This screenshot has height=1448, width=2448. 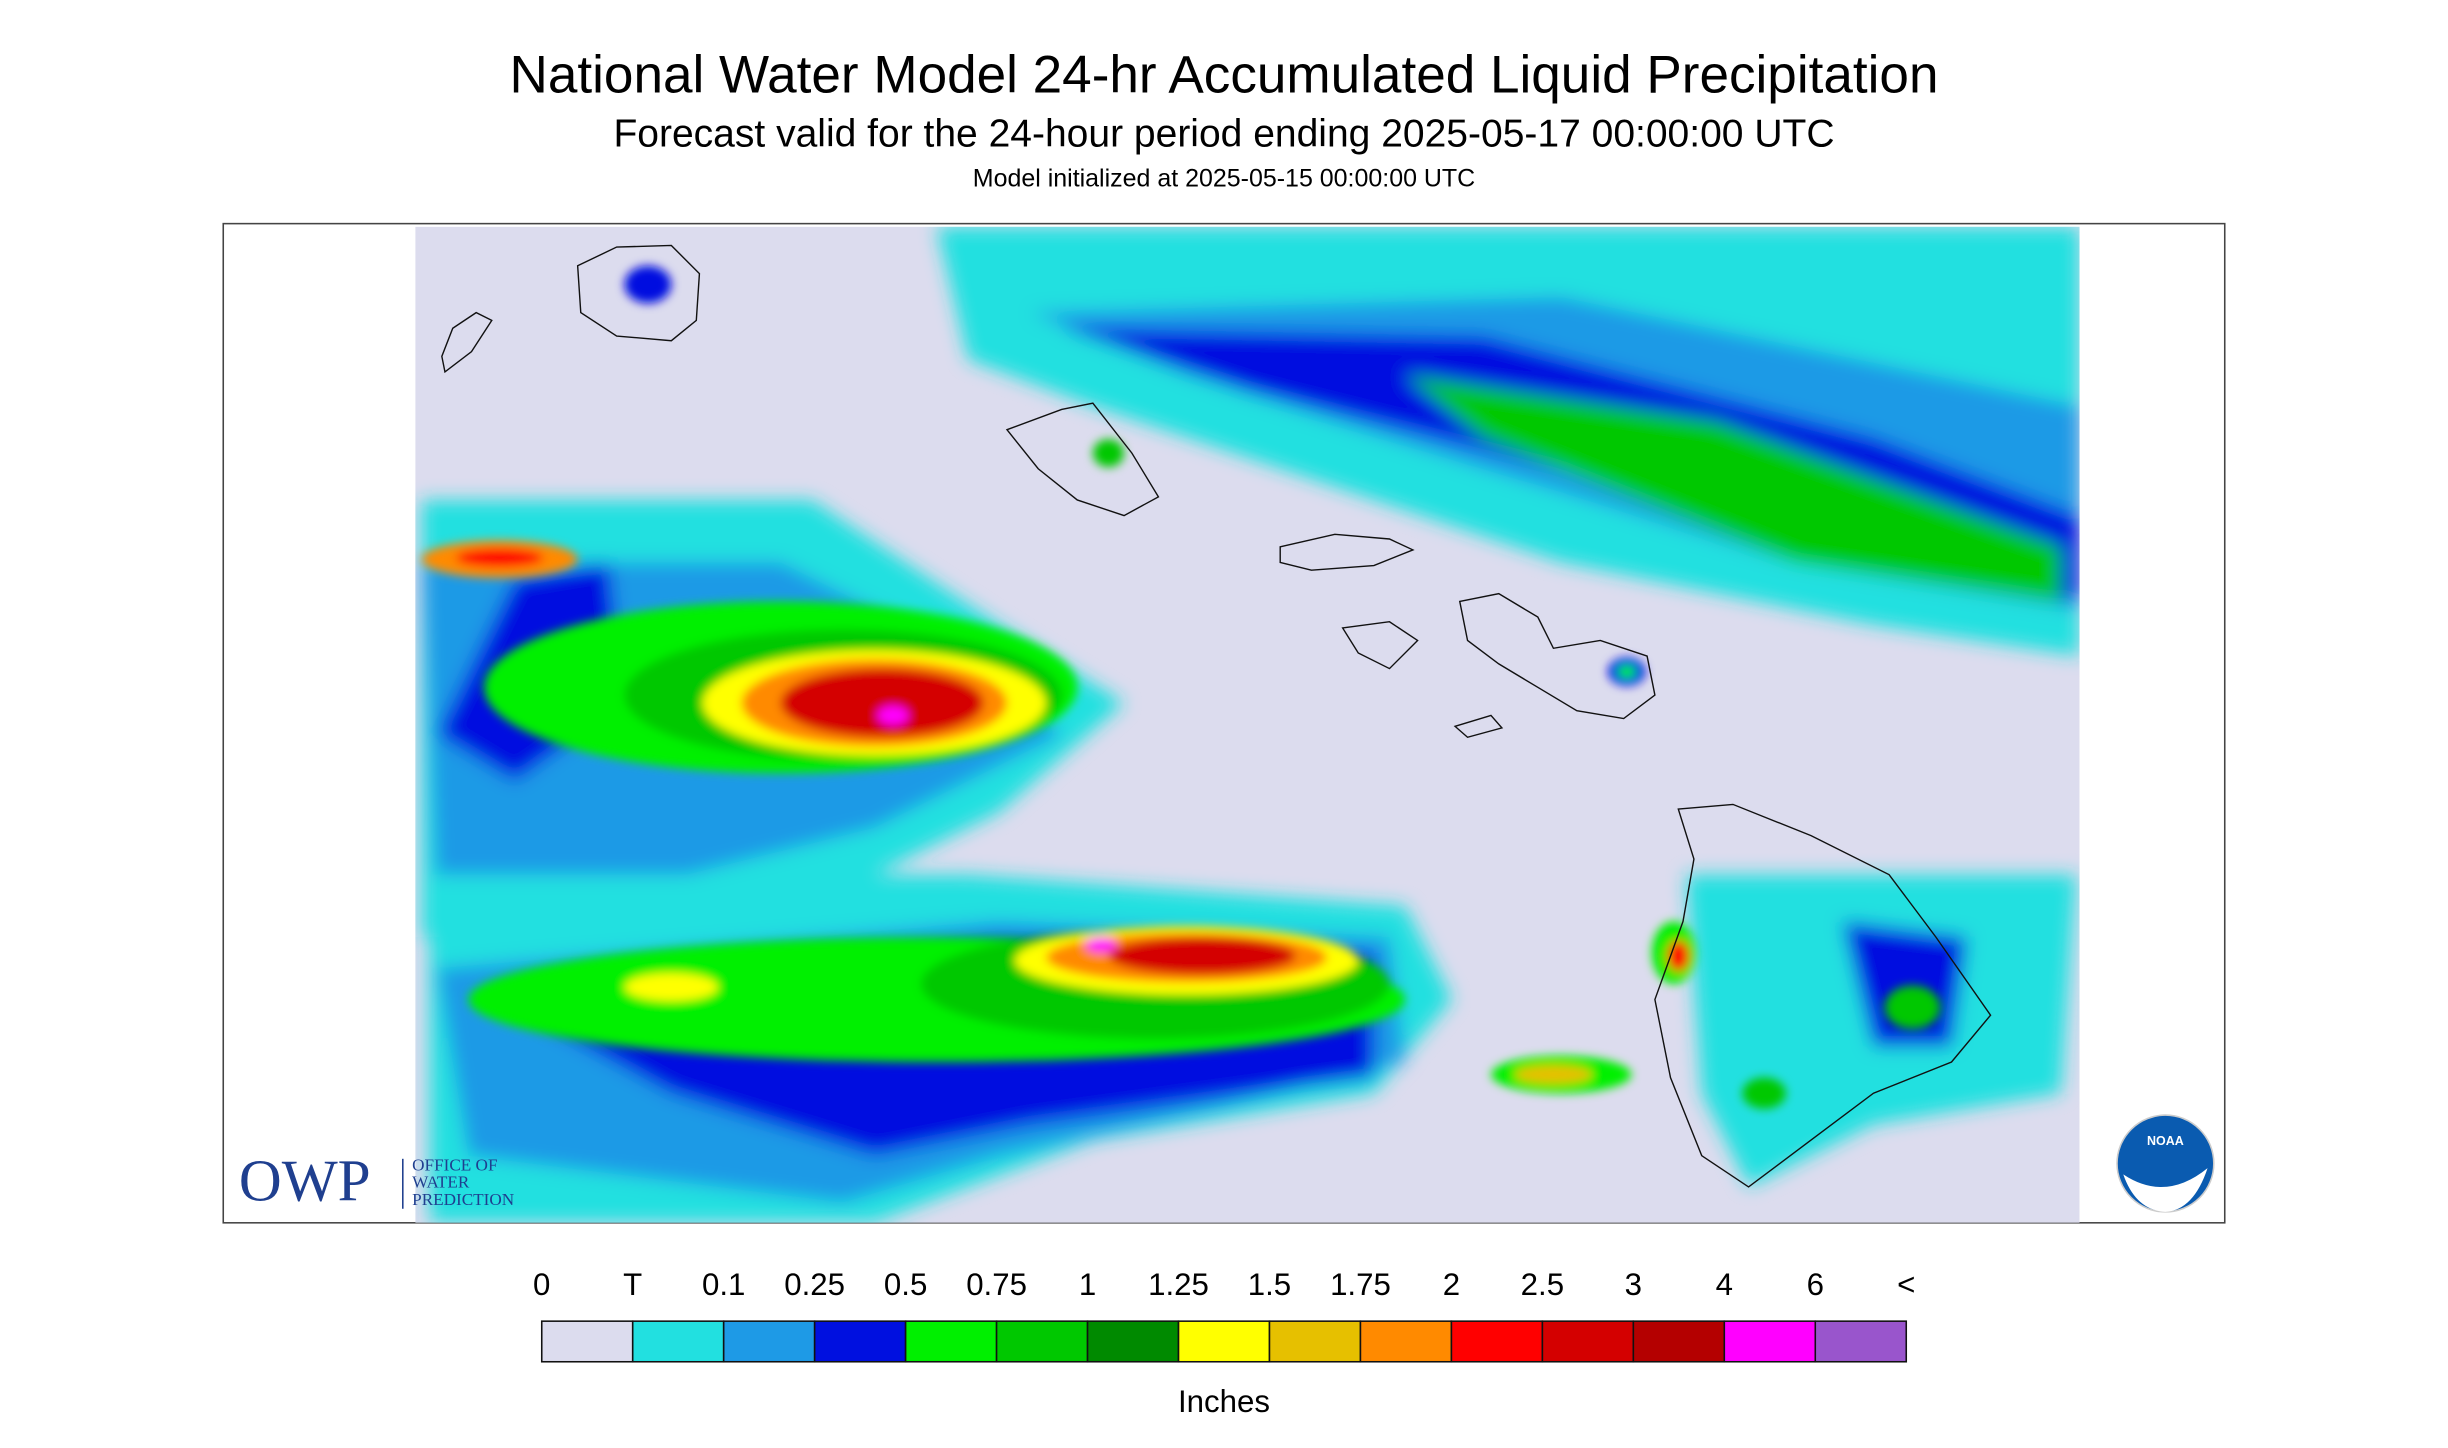 What do you see at coordinates (454, 1165) in the screenshot?
I see `owp-line: OFFICE OF` at bounding box center [454, 1165].